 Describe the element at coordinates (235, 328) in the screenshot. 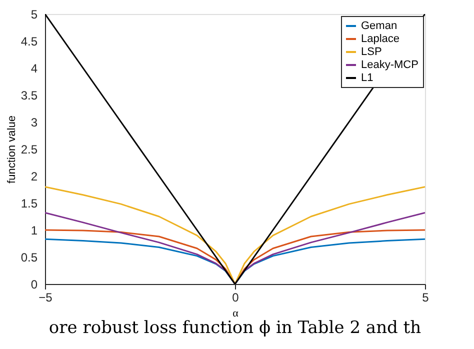

I see `text: ore robust loss function ϕ in Table 2 and th` at that location.